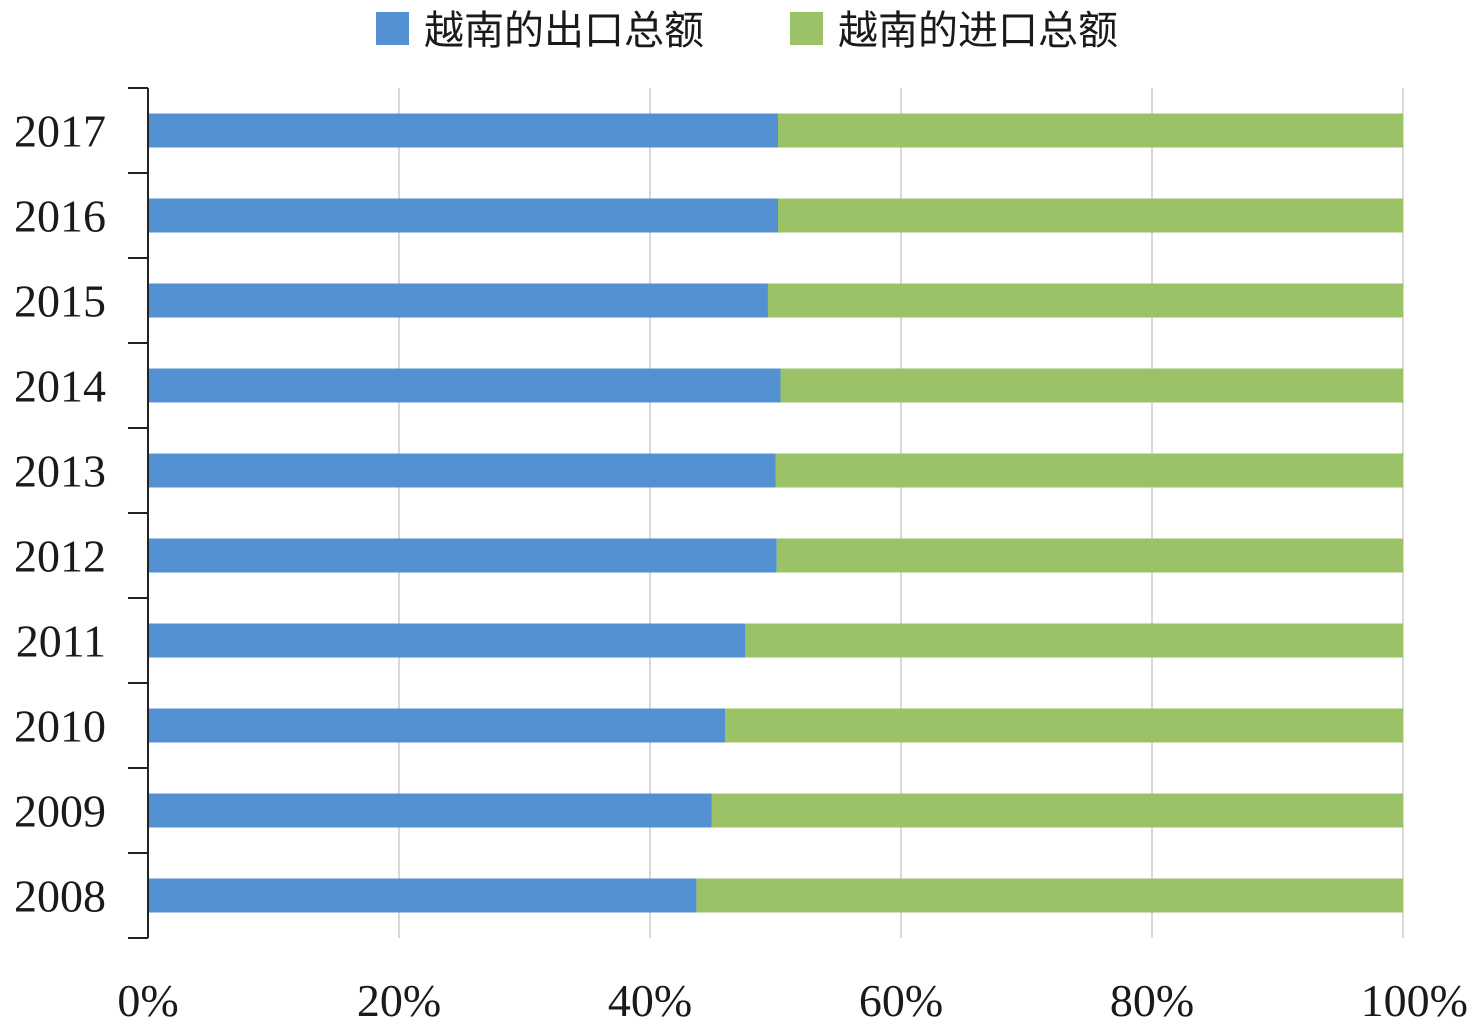 This screenshot has width=1472, height=1031. I want to click on x-label-3: 60%, so click(901, 1000).